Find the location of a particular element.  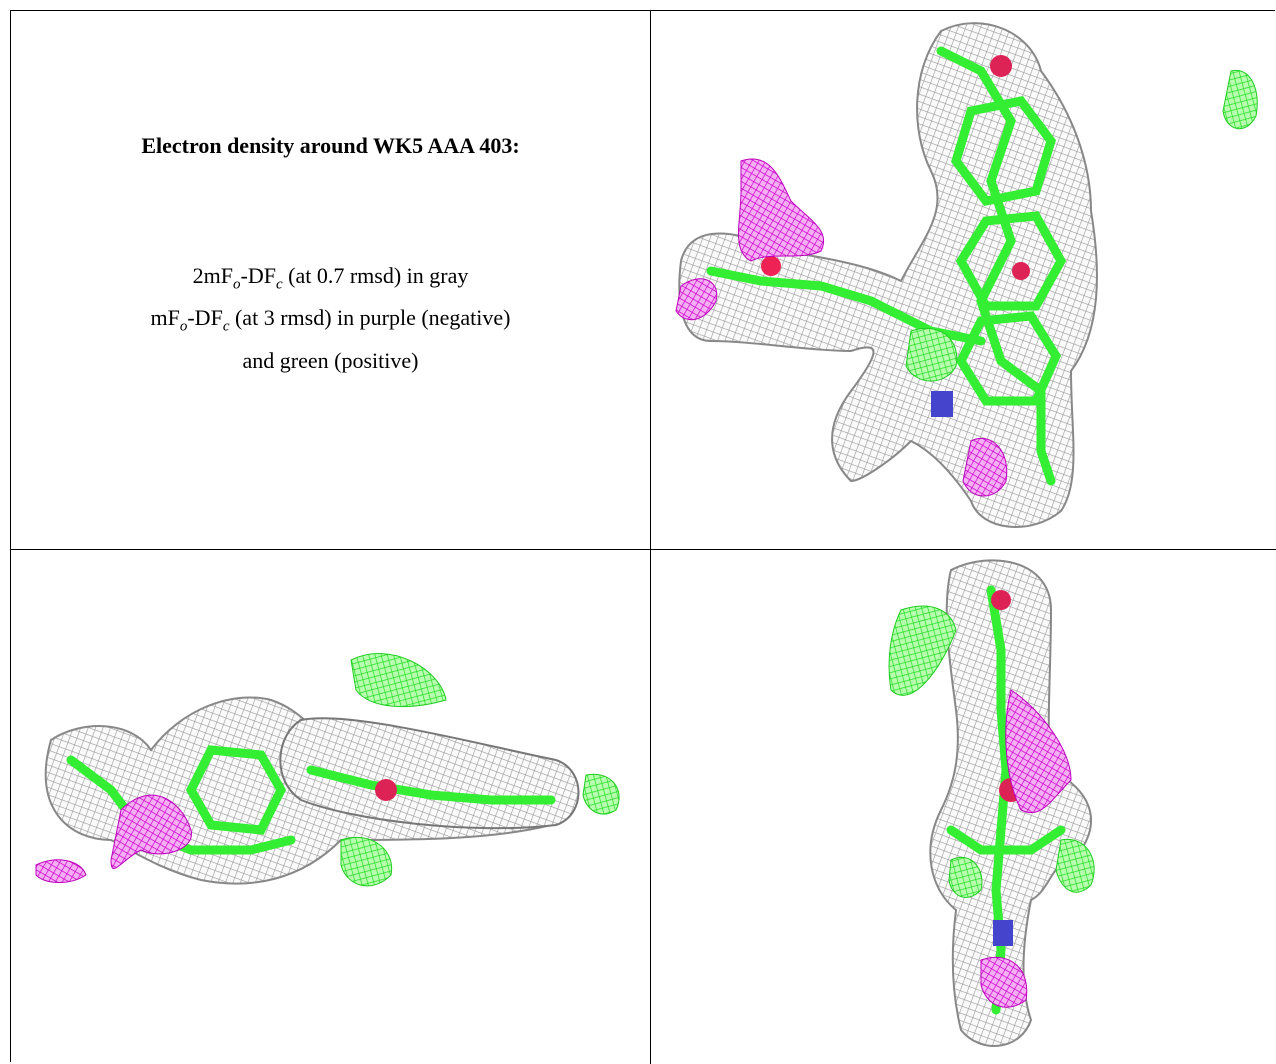

gray-density is located at coordinates (1010, 803).